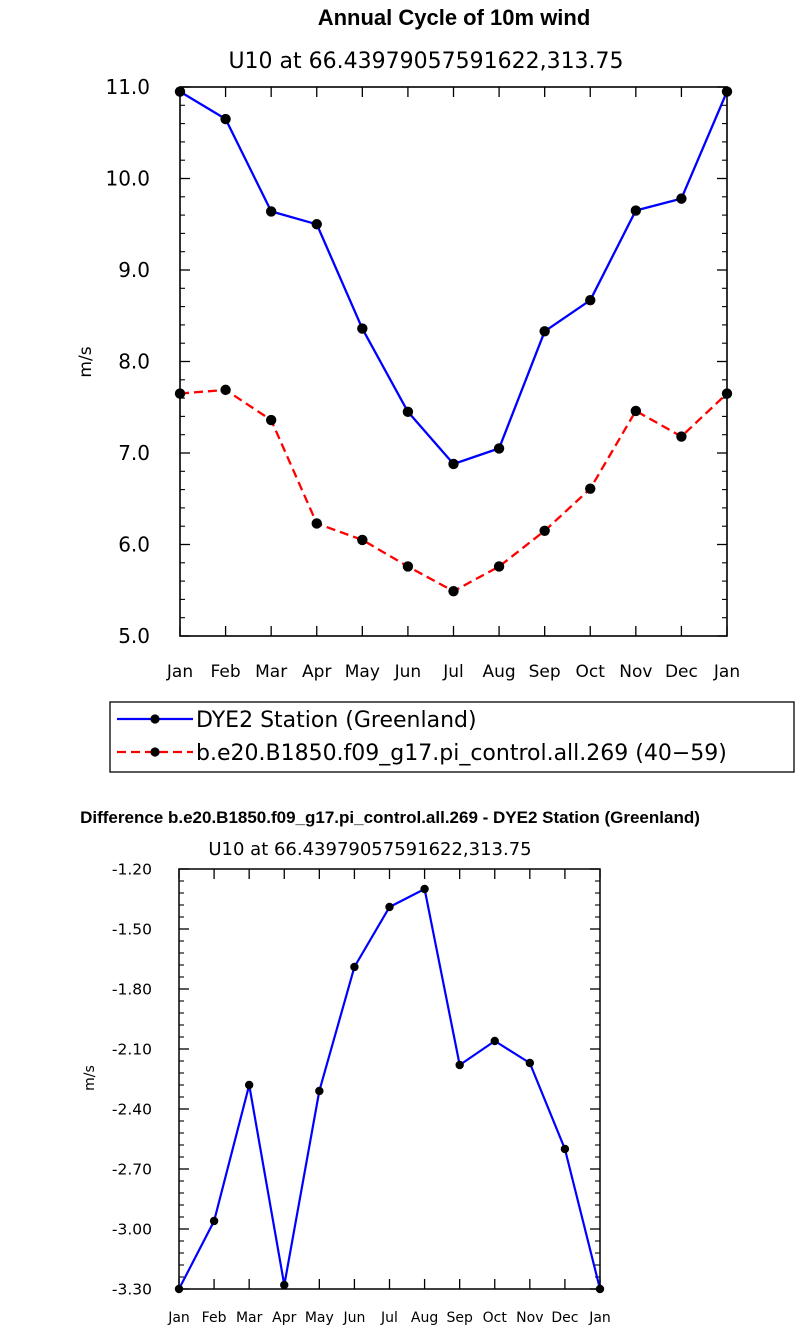 The height and width of the screenshot is (1331, 802). Describe the element at coordinates (453, 490) in the screenshot. I see `series-line-secondary` at that location.